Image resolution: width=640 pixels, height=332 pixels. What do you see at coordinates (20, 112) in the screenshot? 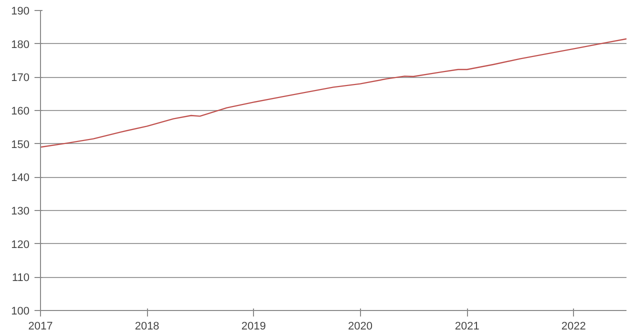
I see `y-tick-label: 160` at bounding box center [20, 112].